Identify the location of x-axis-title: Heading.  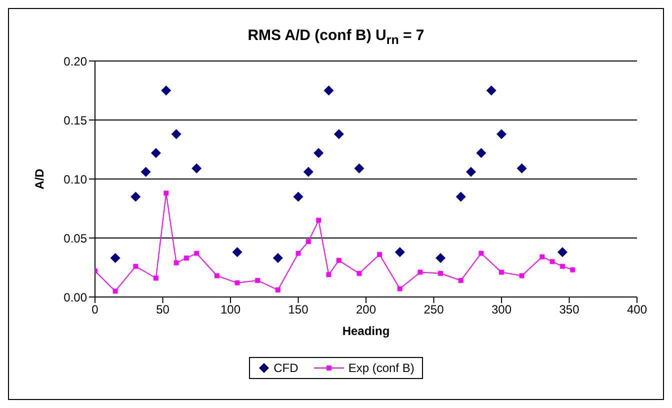
(366, 331).